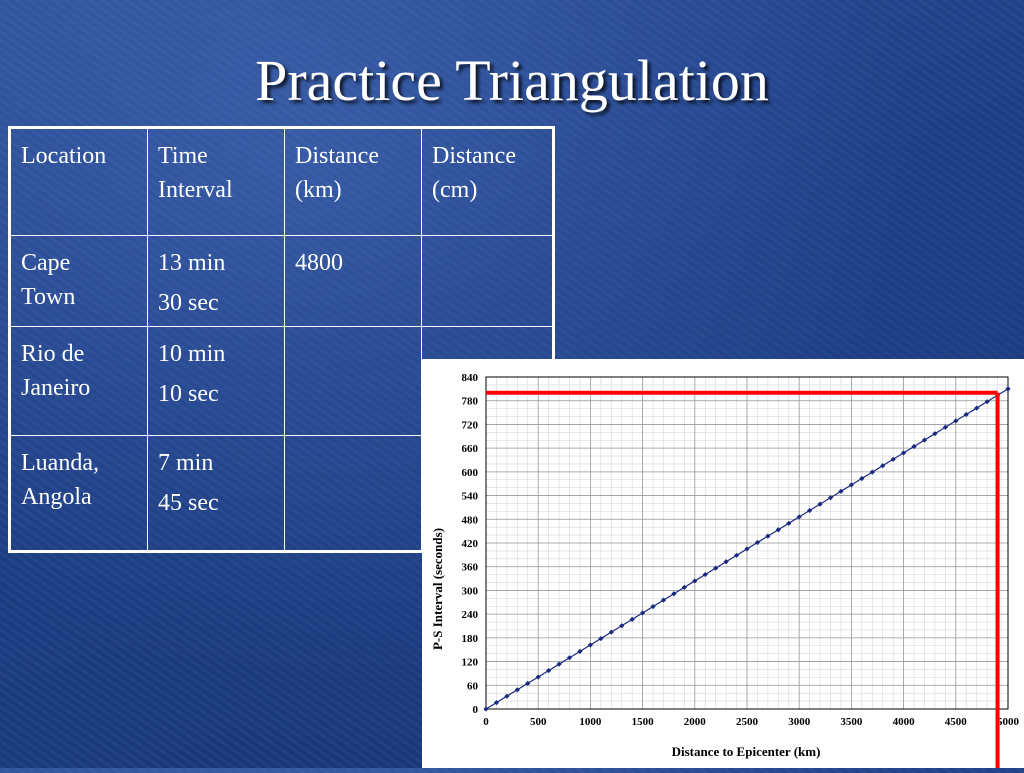  What do you see at coordinates (353, 281) in the screenshot?
I see `cell-distance-km: 4800` at bounding box center [353, 281].